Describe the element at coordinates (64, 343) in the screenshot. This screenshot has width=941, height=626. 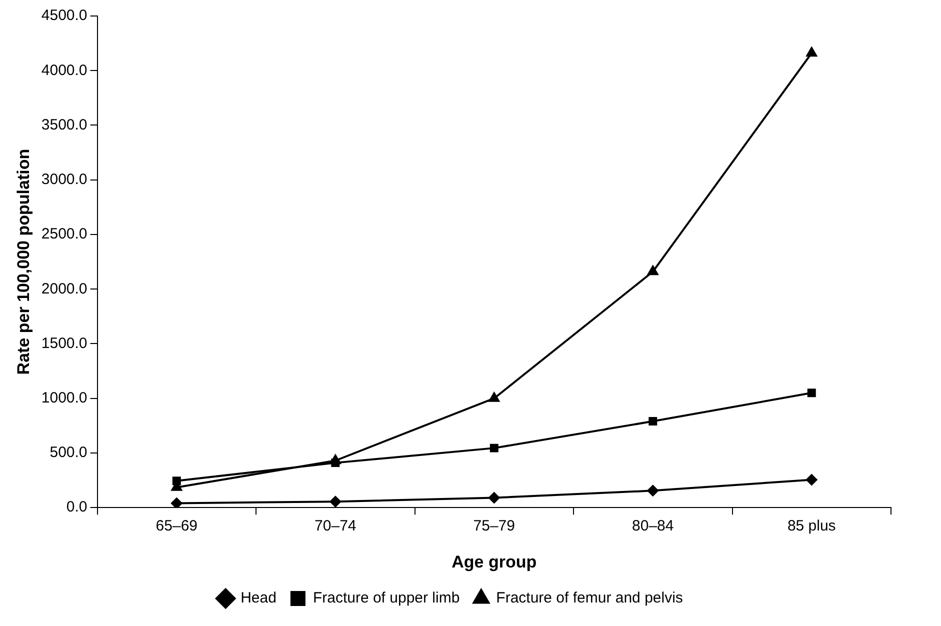
I see `y-tick-label: 1500.0` at that location.